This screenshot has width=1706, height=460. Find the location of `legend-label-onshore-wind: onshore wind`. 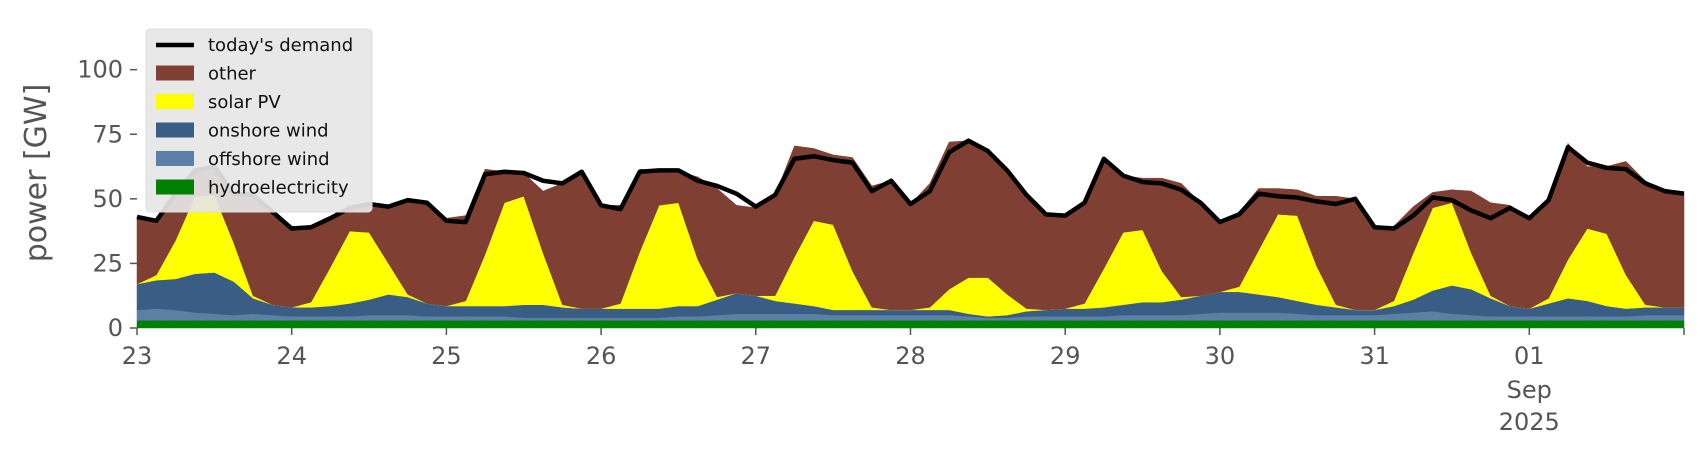

legend-label-onshore-wind: onshore wind is located at coordinates (268, 131).